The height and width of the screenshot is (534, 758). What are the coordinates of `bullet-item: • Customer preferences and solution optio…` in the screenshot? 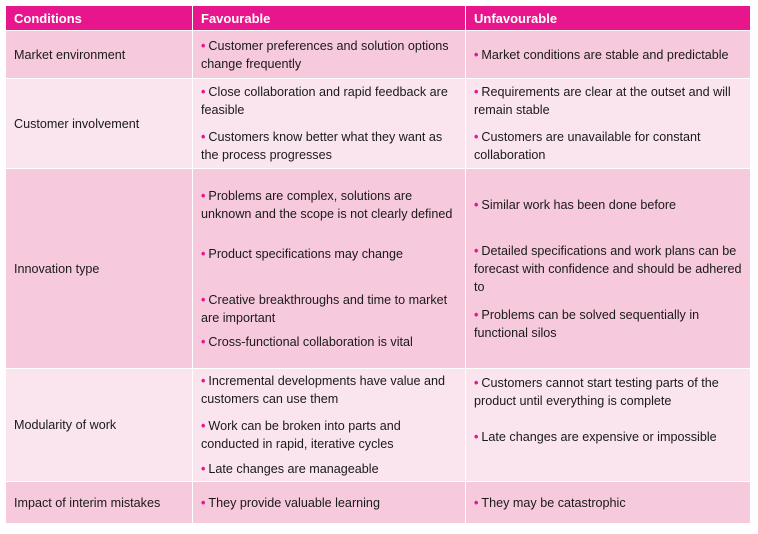 It's located at (325, 54).